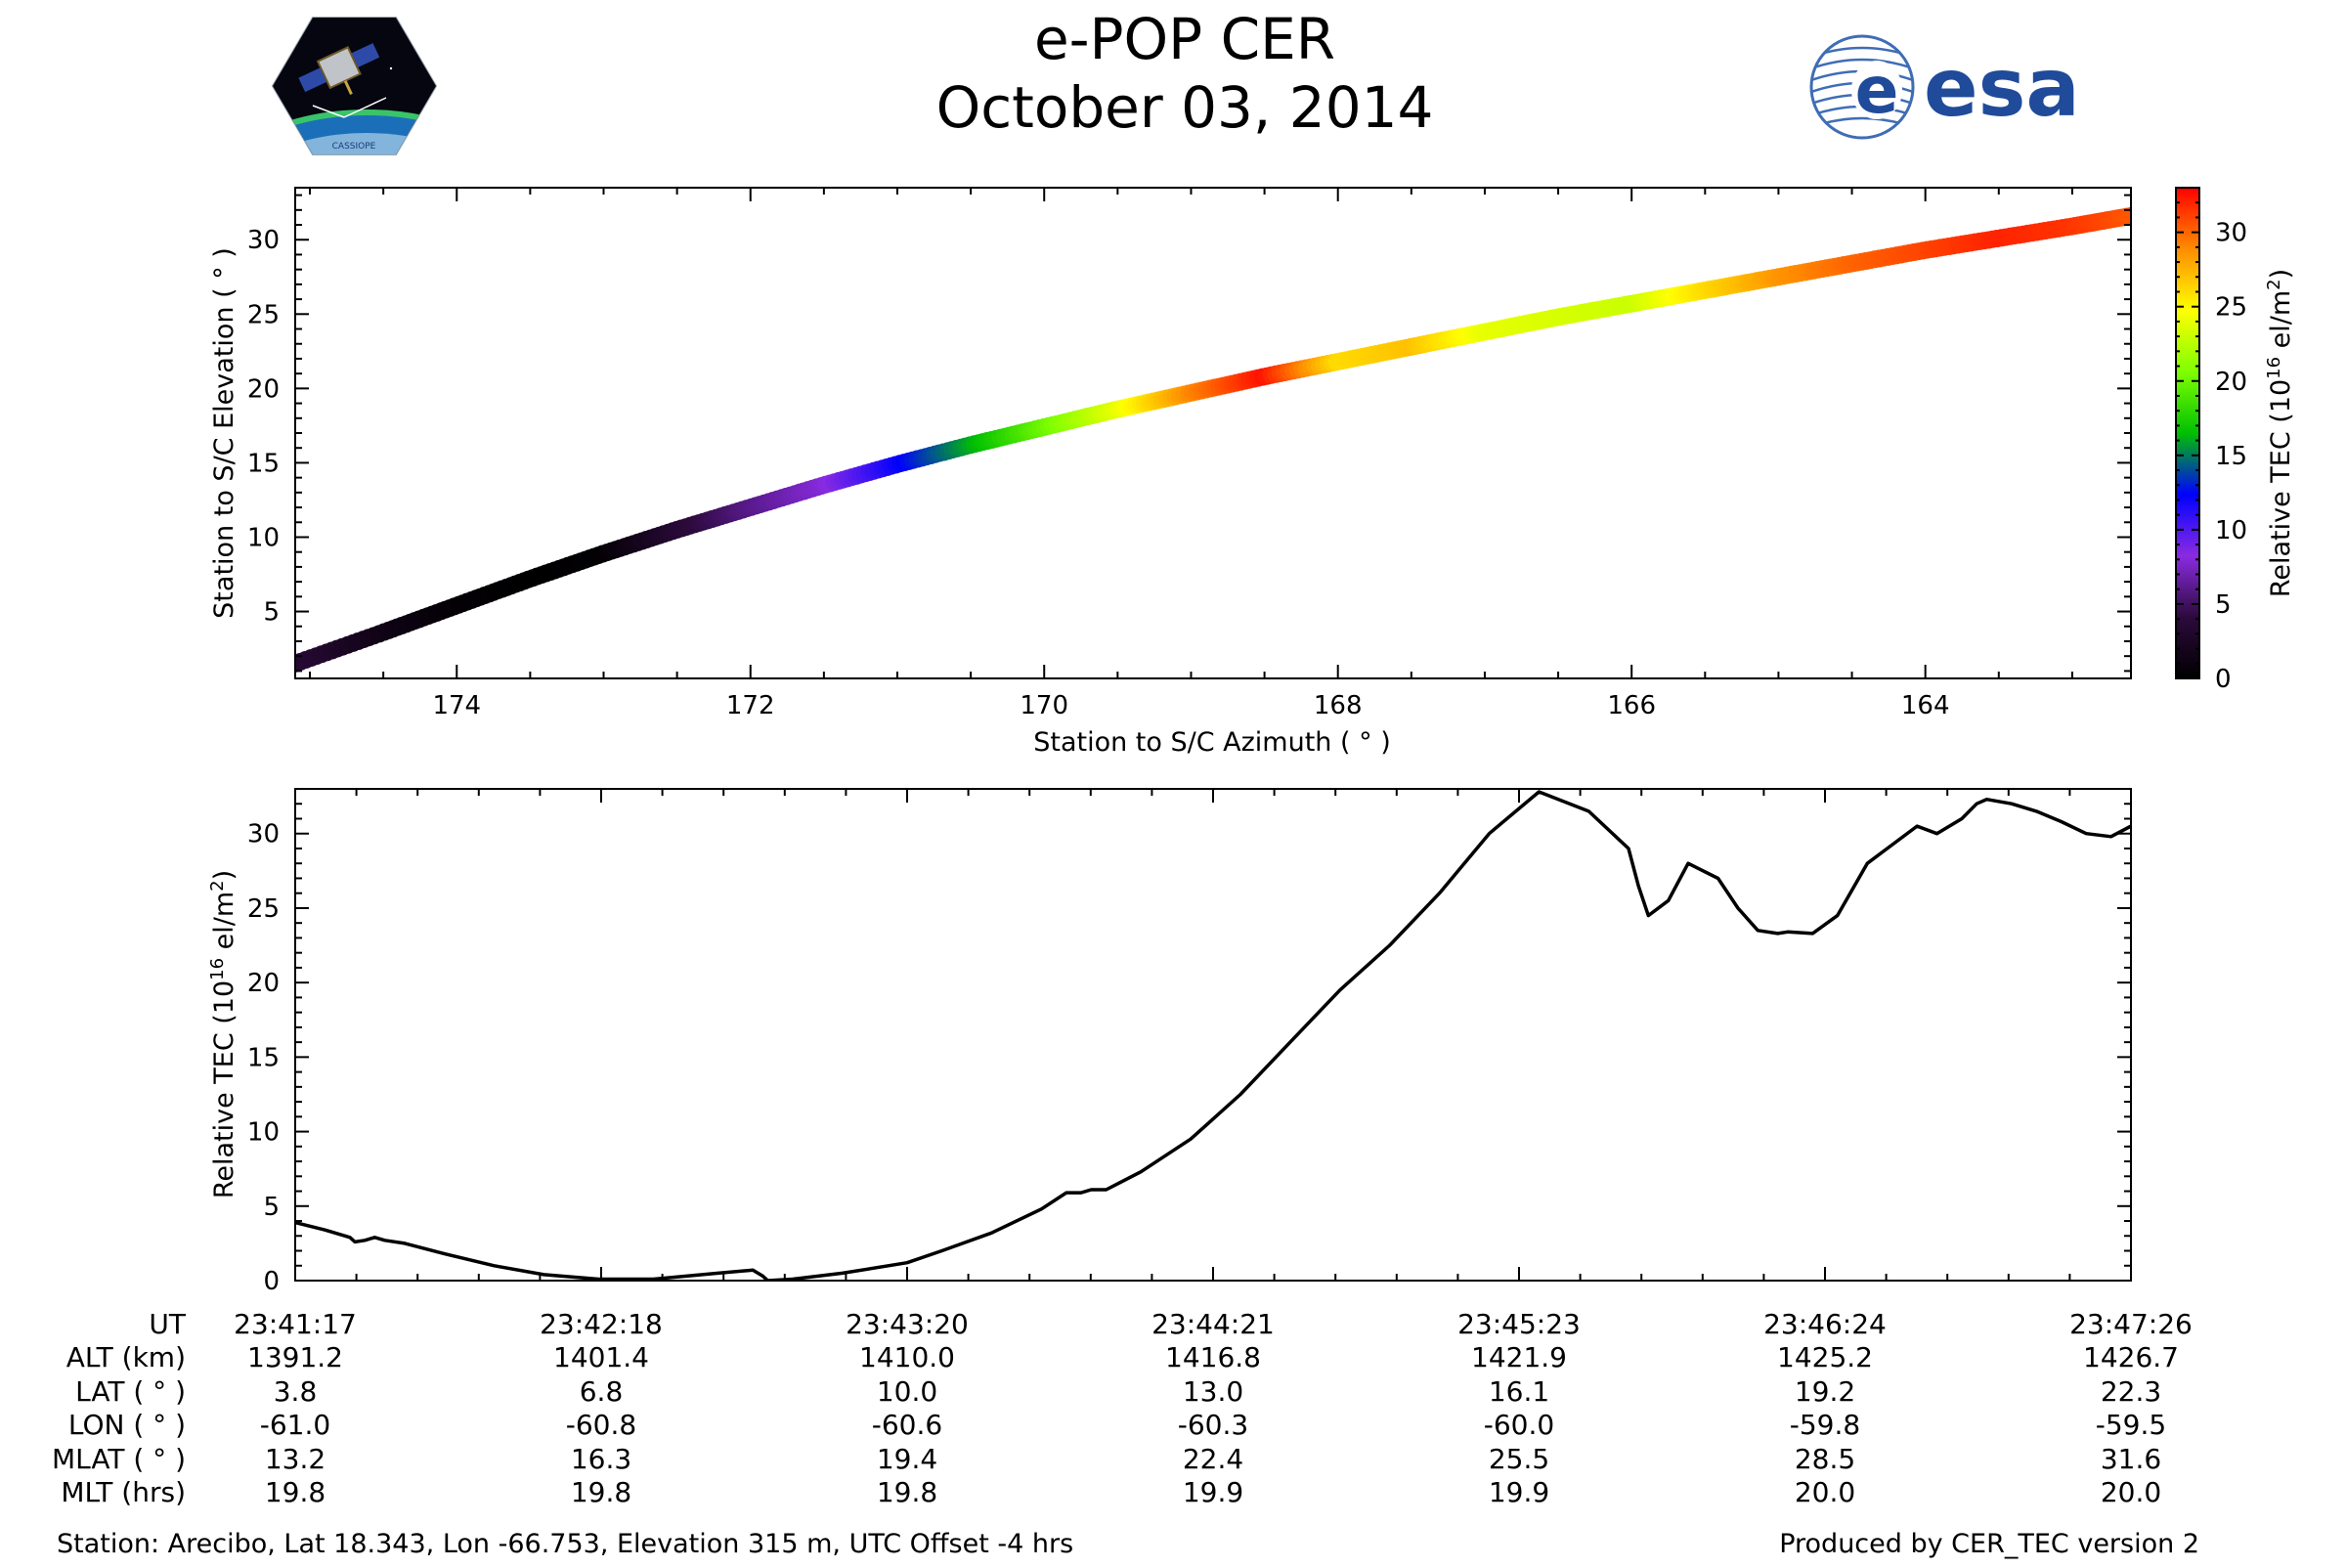 This screenshot has height=1568, width=2346. I want to click on table-cell: 23:45:23, so click(1519, 1324).